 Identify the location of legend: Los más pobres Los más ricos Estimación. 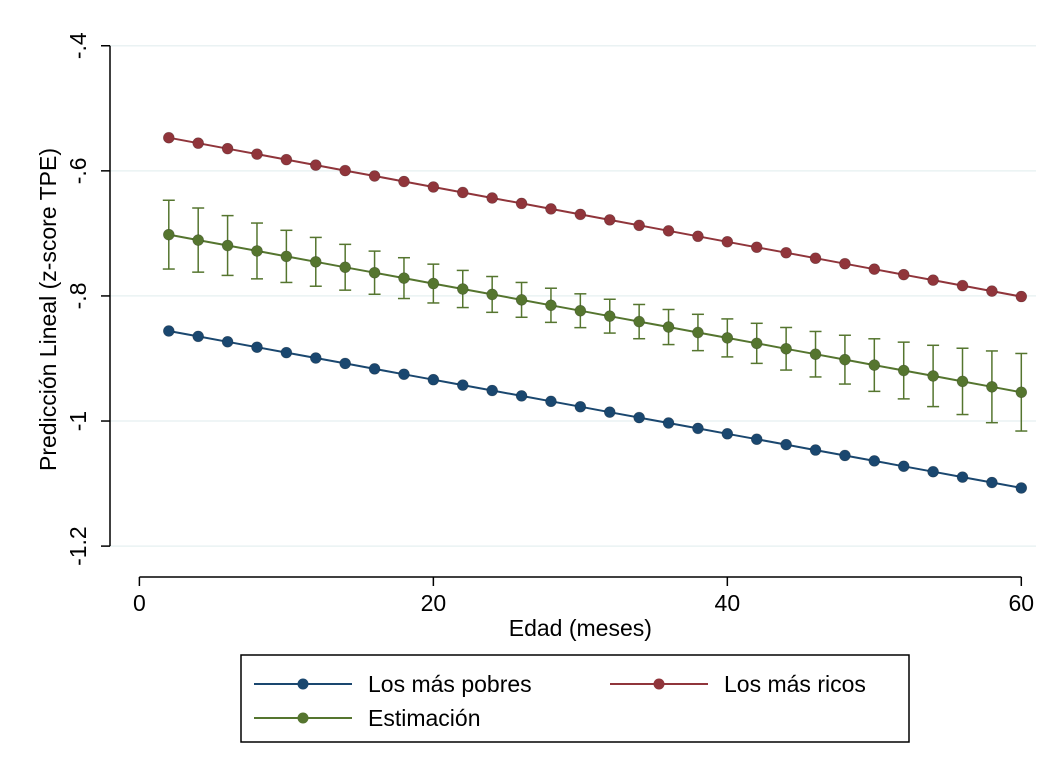
(575, 698).